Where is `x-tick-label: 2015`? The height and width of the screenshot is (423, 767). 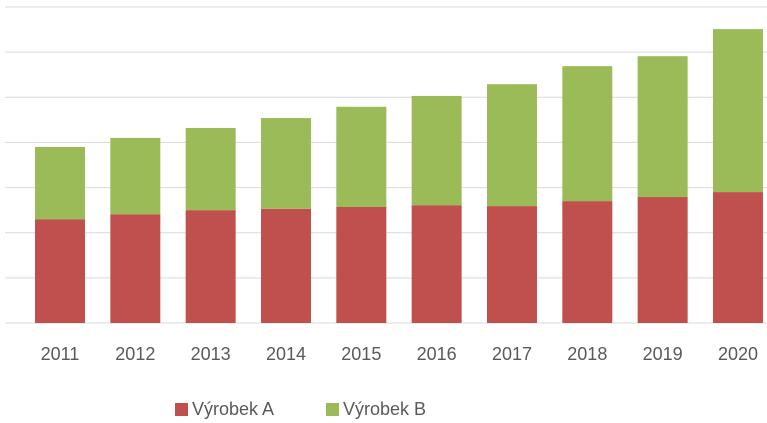 x-tick-label: 2015 is located at coordinates (361, 354).